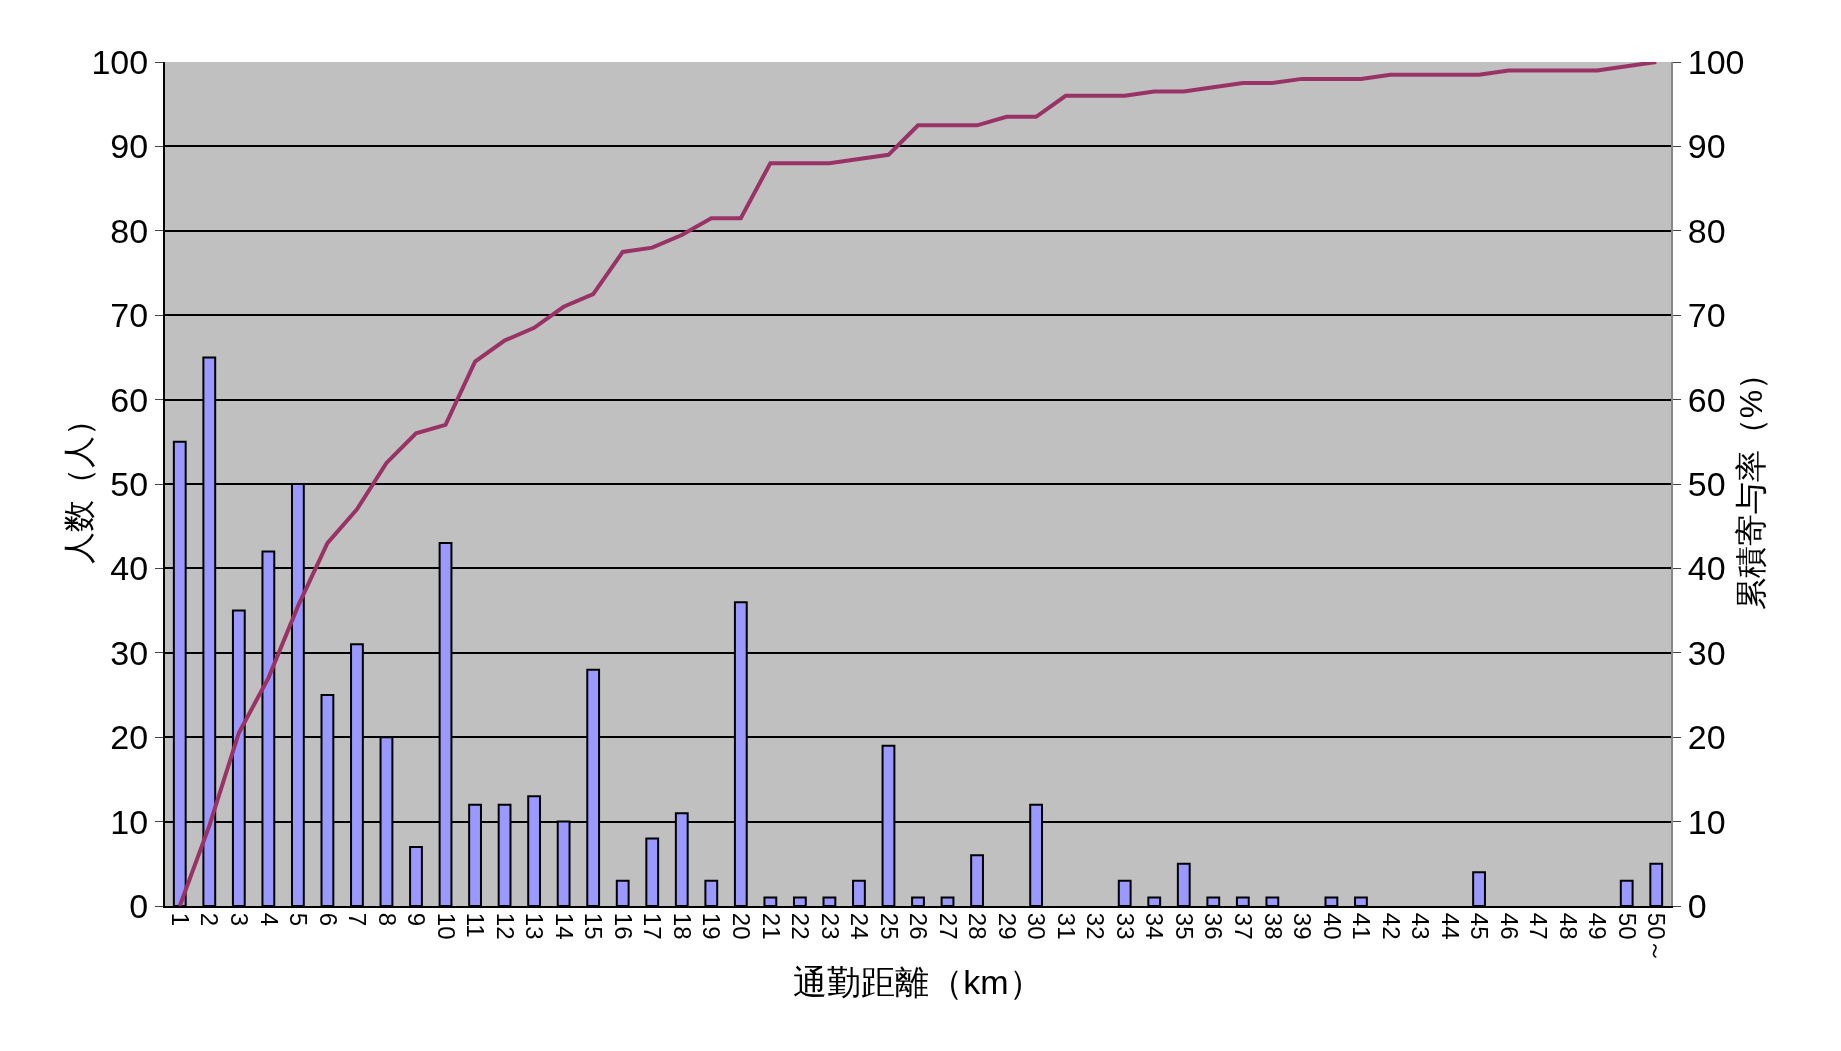 The height and width of the screenshot is (1051, 1841). I want to click on x-tick-label: 50～, so click(1657, 938).